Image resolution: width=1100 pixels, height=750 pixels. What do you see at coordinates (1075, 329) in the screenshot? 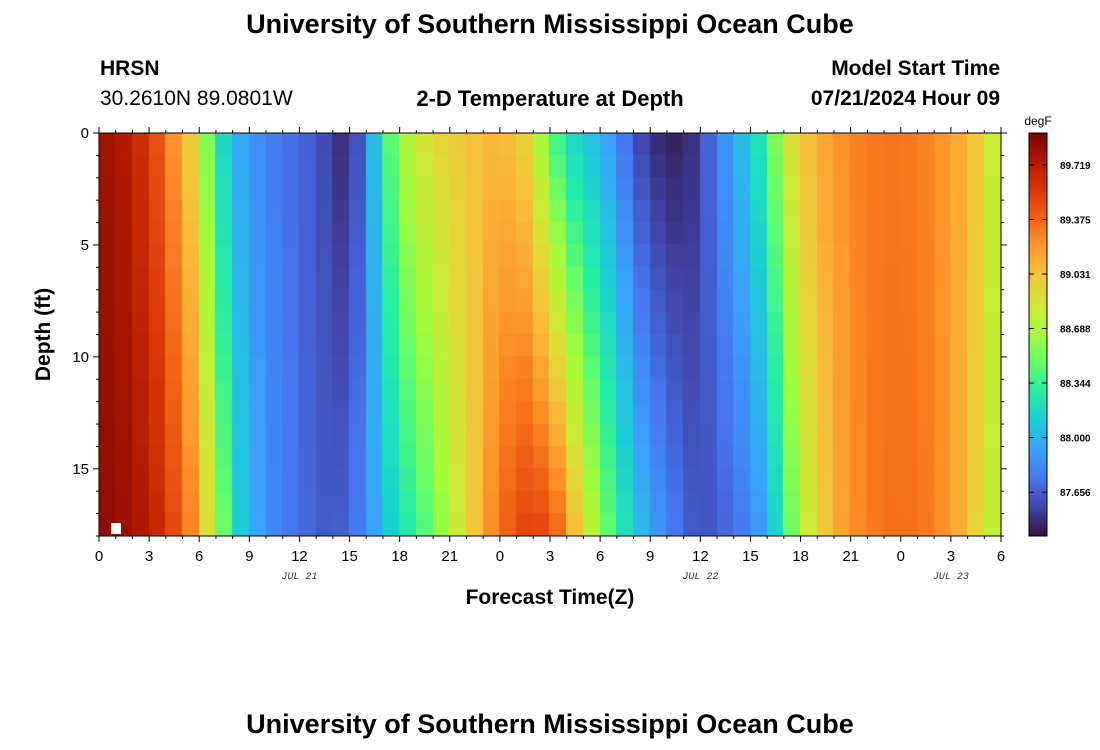
I see `colorbar-tick-label: 88.688` at bounding box center [1075, 329].